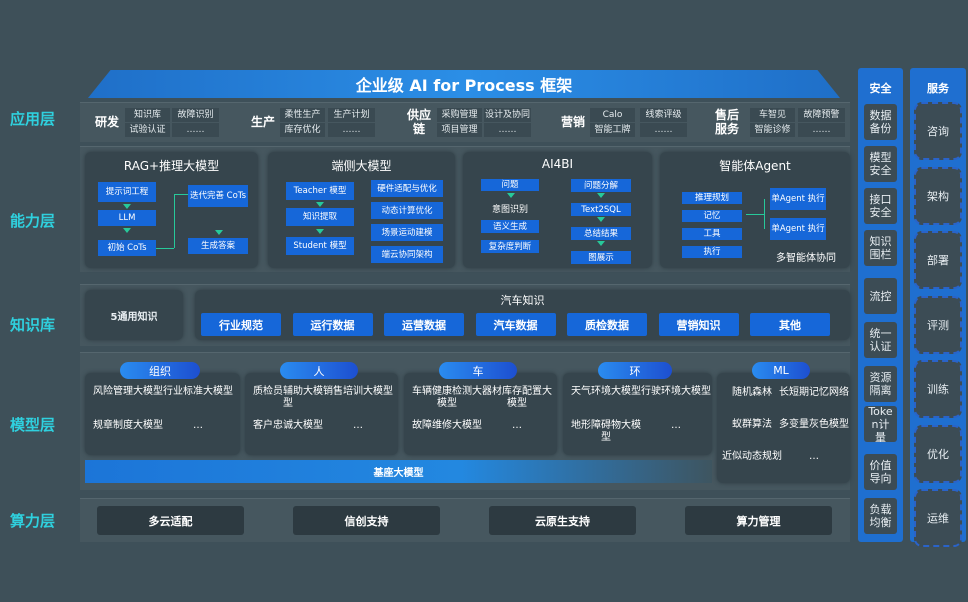 This screenshot has width=968, height=602. Describe the element at coordinates (302, 130) in the screenshot. I see `app-item: 库存优化` at that location.